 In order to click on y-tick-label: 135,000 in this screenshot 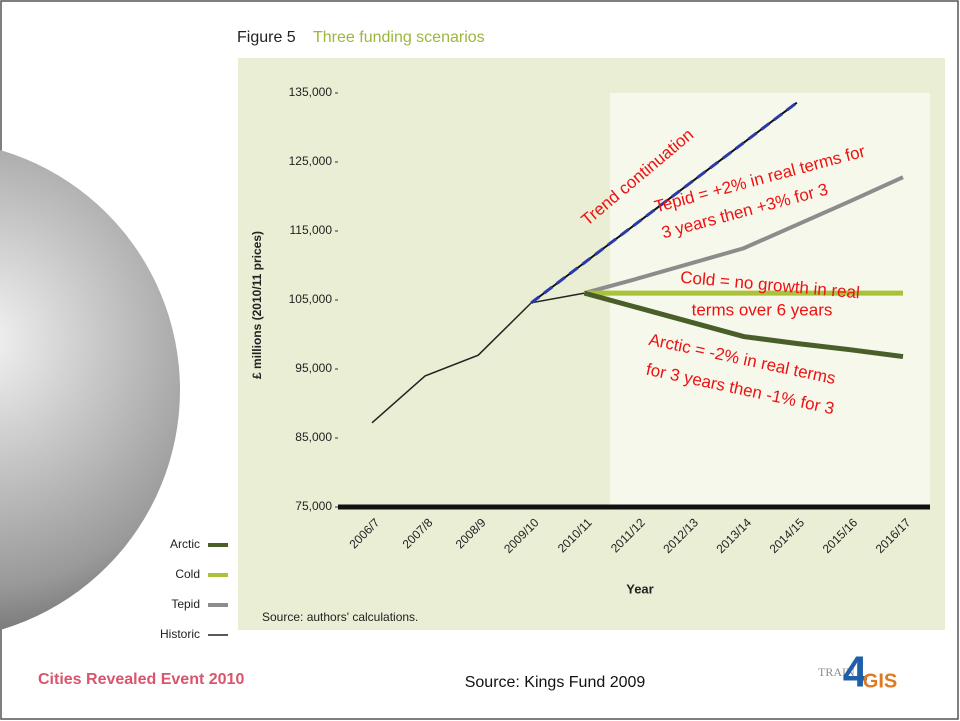, I will do `click(311, 92)`.